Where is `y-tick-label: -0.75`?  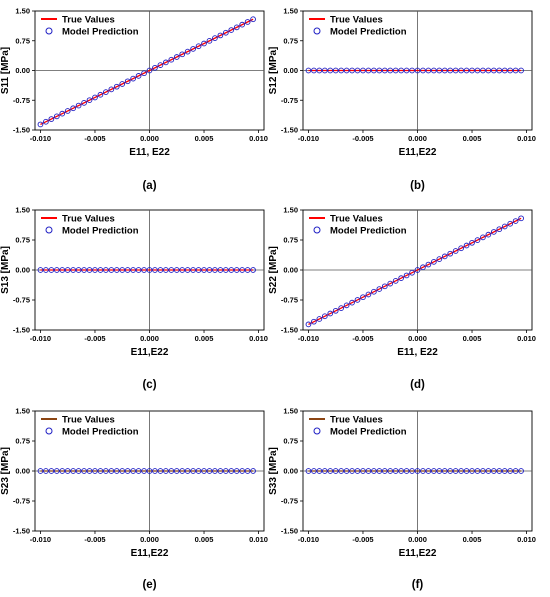
y-tick-label: -0.75 is located at coordinates (21, 501).